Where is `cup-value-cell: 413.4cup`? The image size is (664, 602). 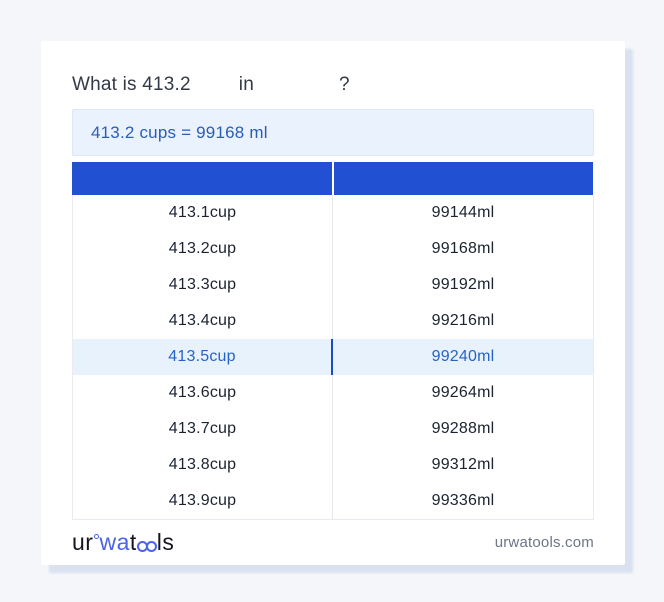 cup-value-cell: 413.4cup is located at coordinates (203, 321).